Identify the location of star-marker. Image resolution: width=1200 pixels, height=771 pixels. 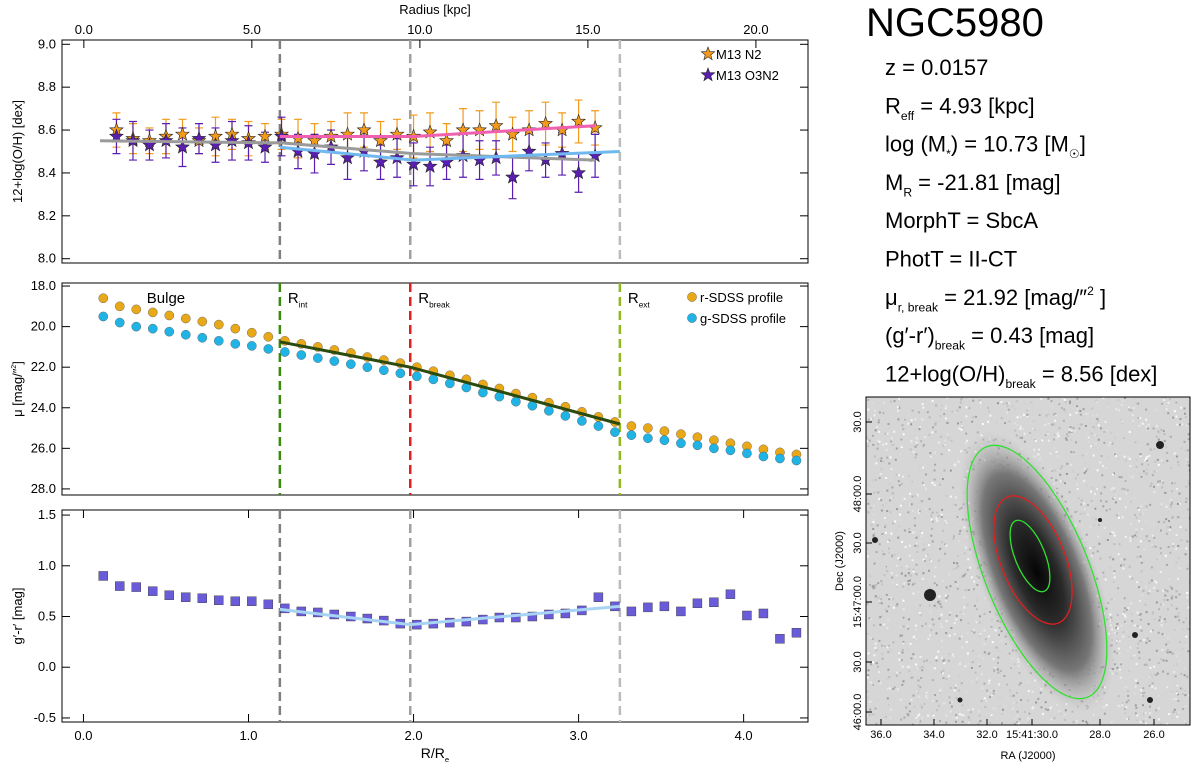
(430, 165).